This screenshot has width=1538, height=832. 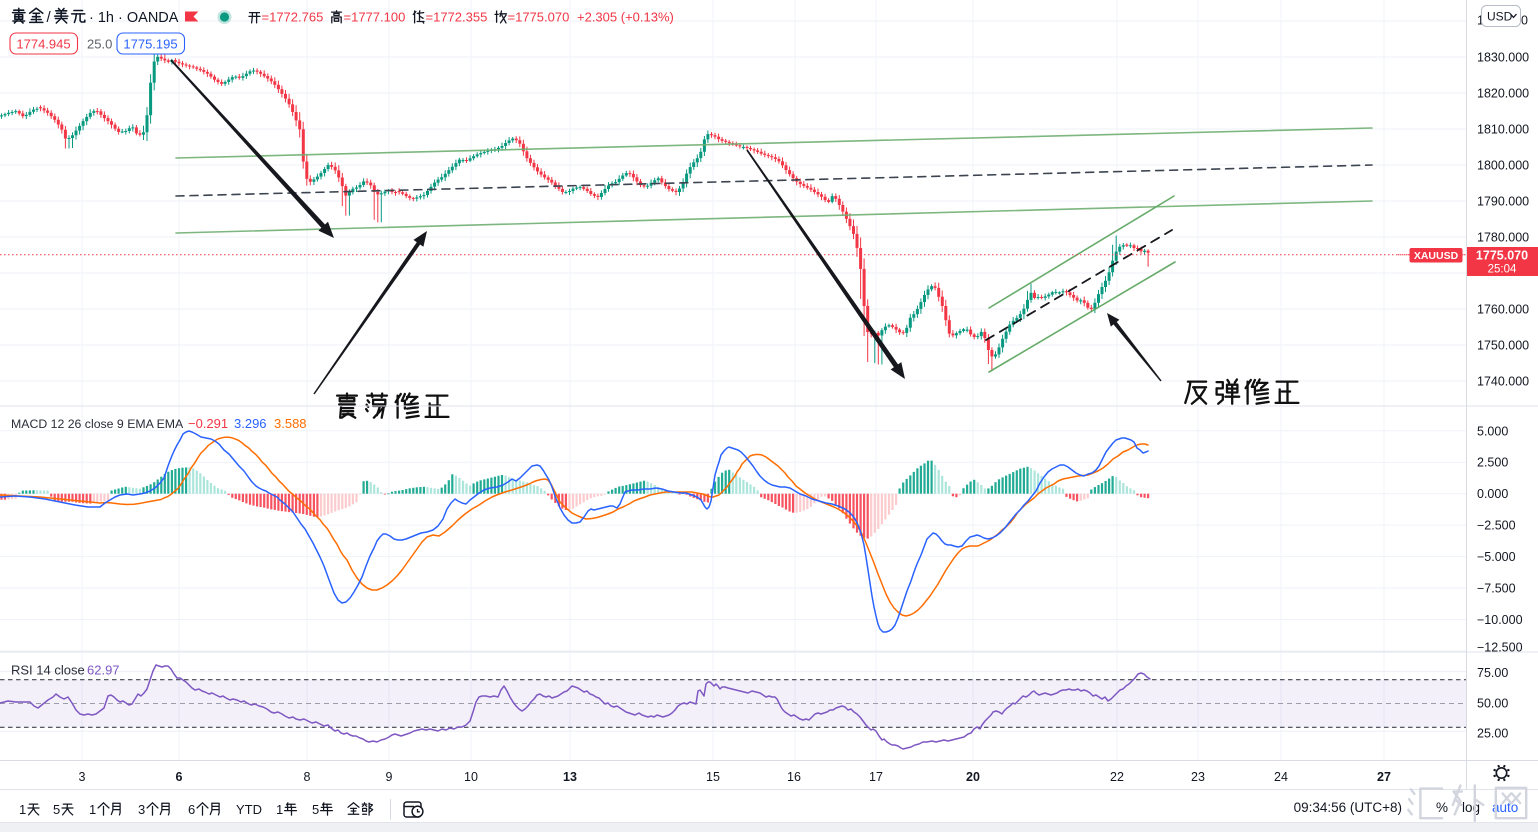 I want to click on svg-text: −0.291, so click(x=208, y=423).